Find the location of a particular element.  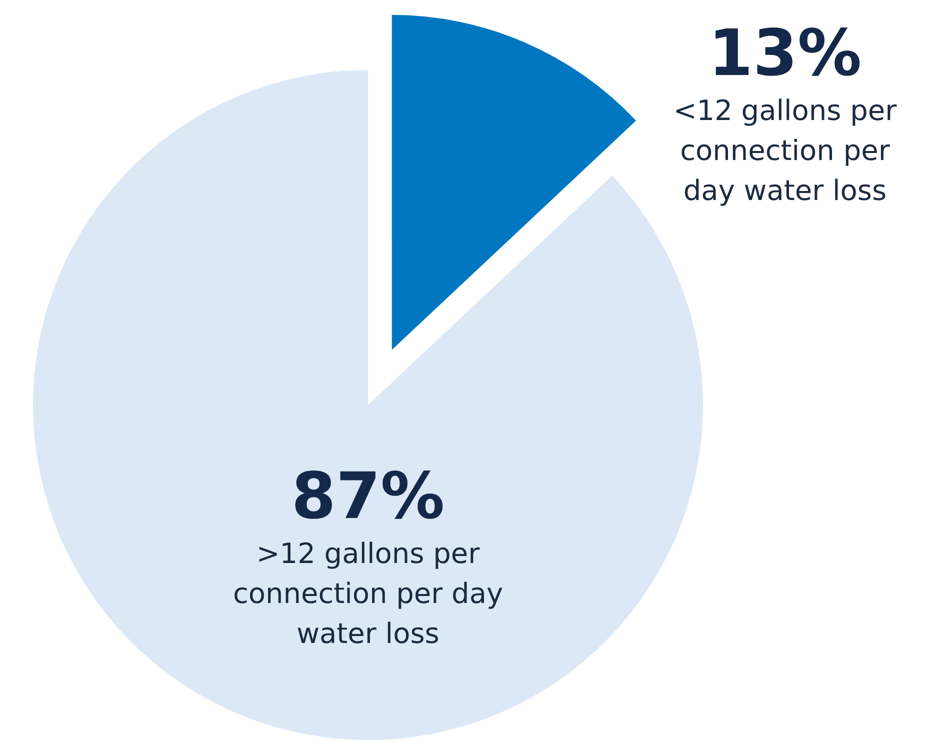

slice-label: <12 gallons per connection per day water loss is located at coordinates (785, 150).